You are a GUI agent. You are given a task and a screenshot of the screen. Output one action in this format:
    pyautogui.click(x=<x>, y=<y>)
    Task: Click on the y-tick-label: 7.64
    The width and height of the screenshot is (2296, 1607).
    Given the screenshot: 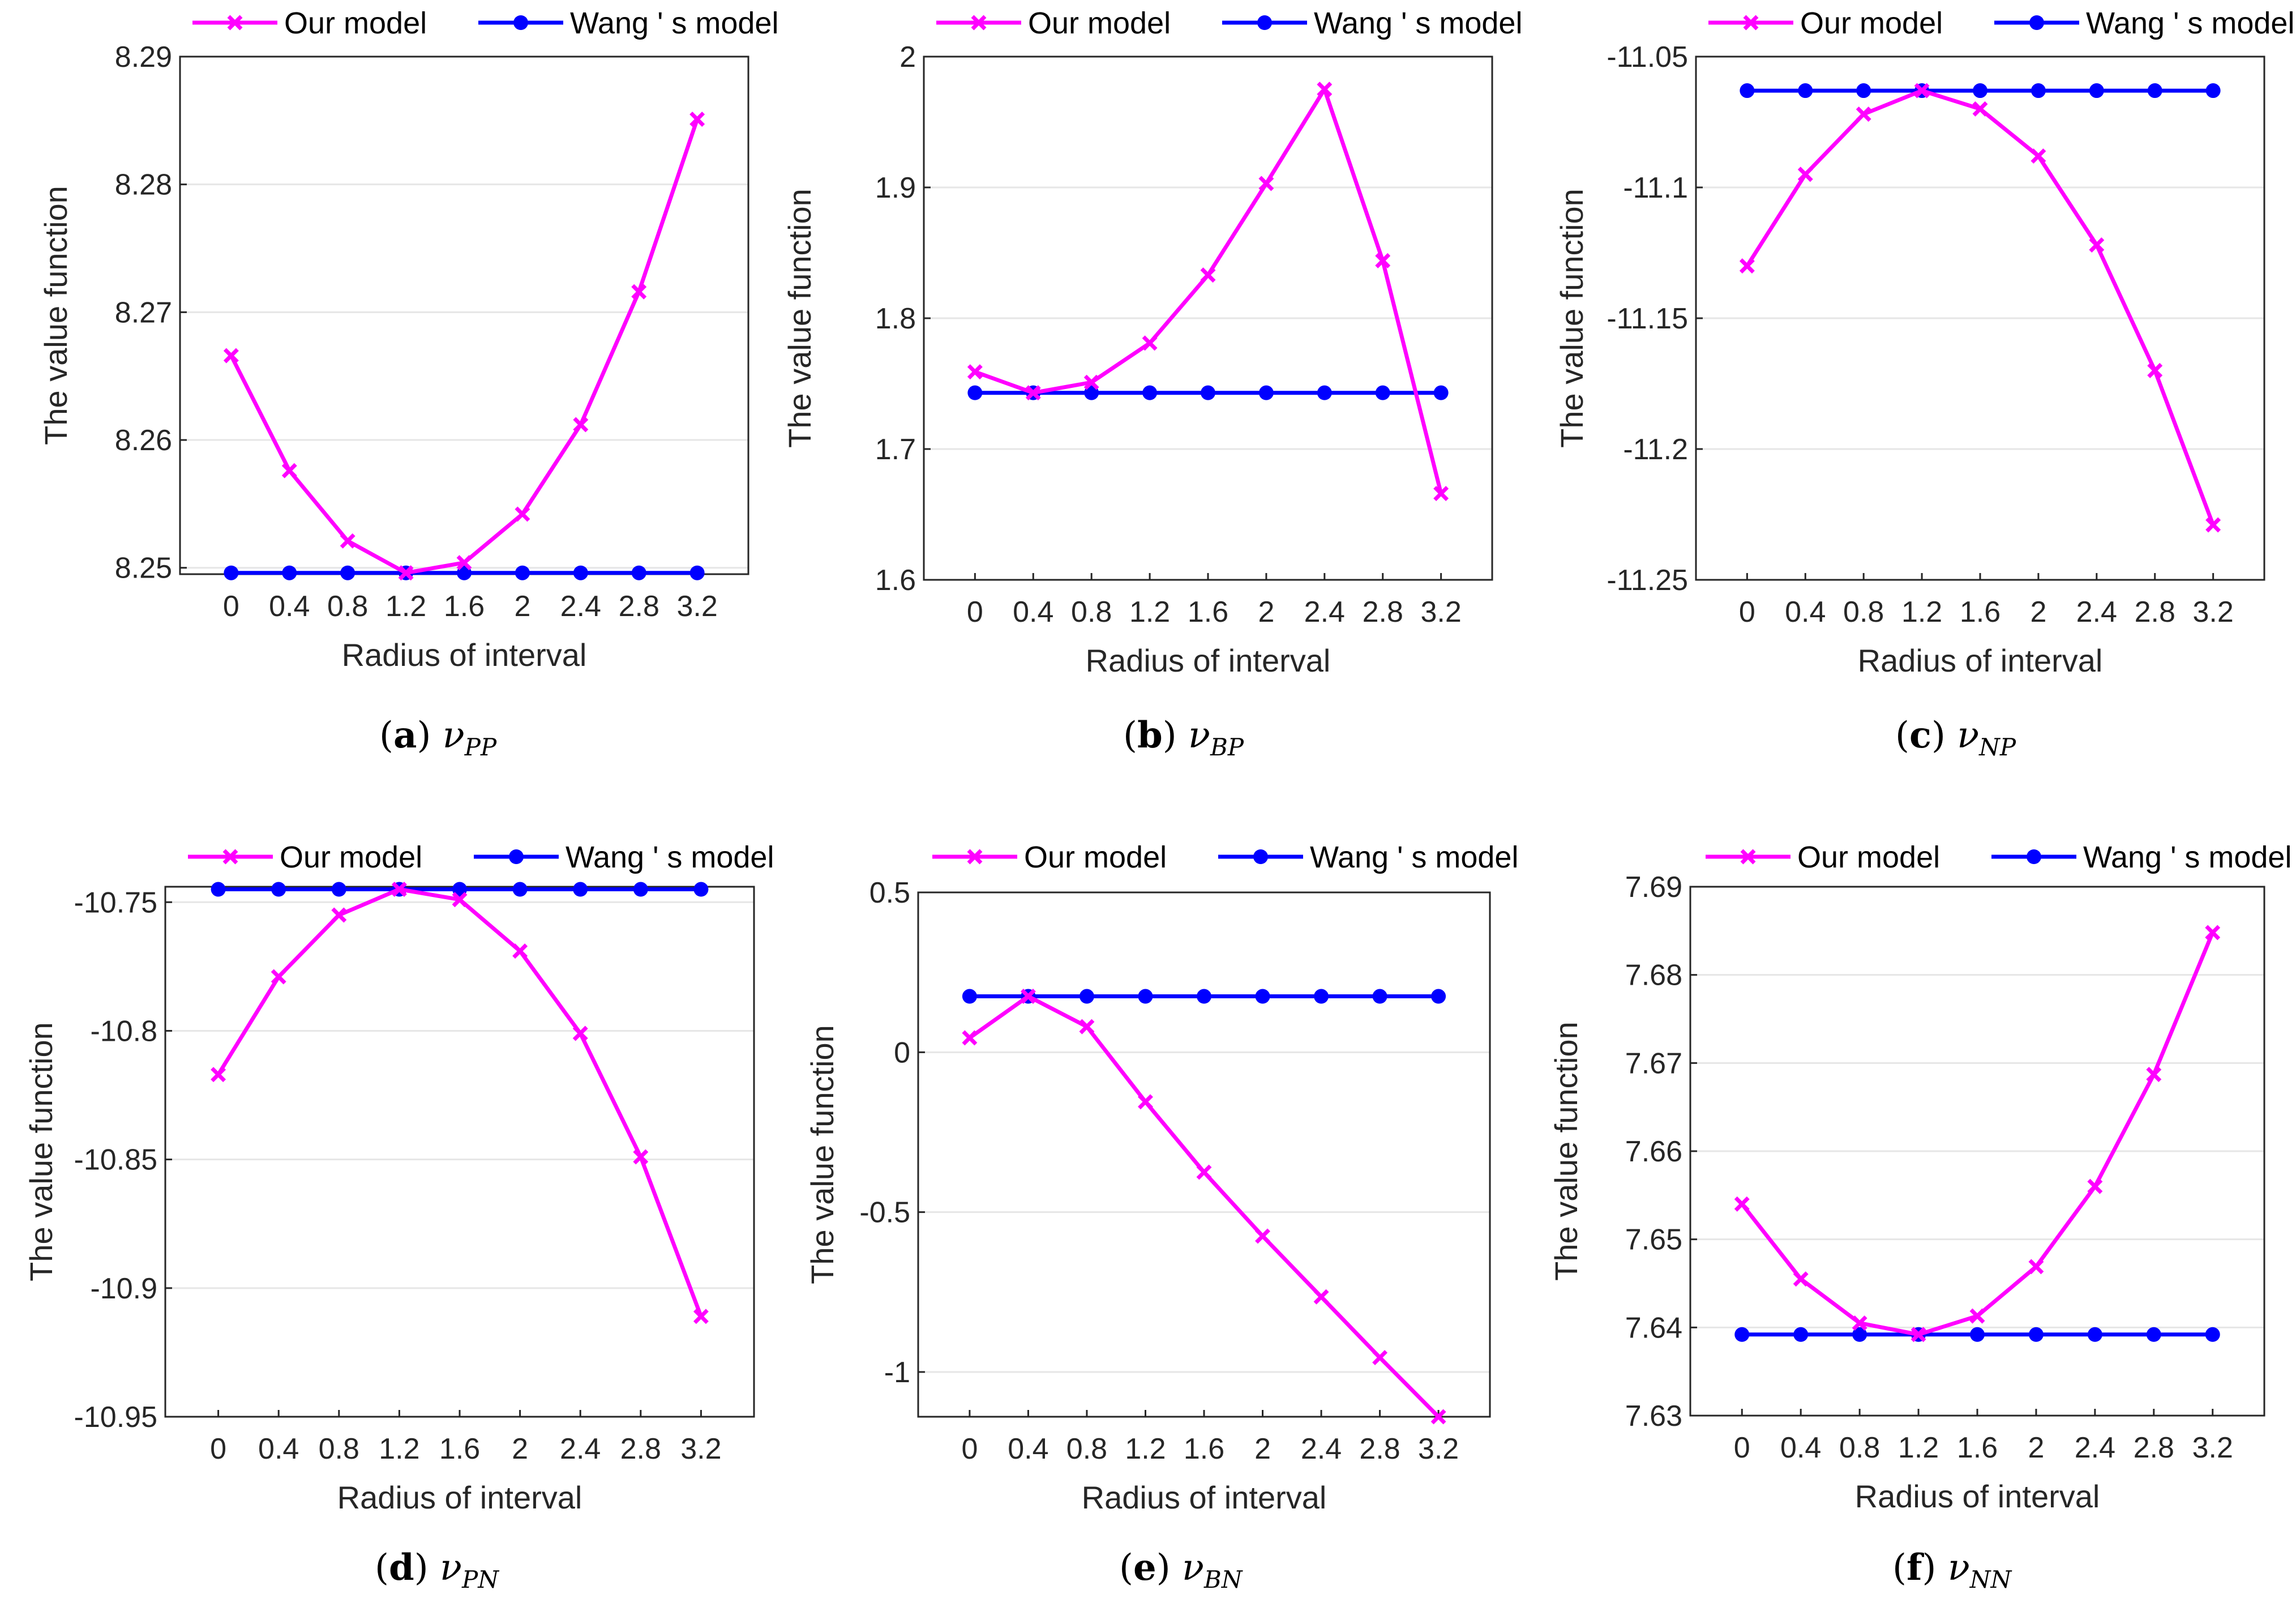 What is the action you would take?
    pyautogui.click(x=1653, y=1328)
    